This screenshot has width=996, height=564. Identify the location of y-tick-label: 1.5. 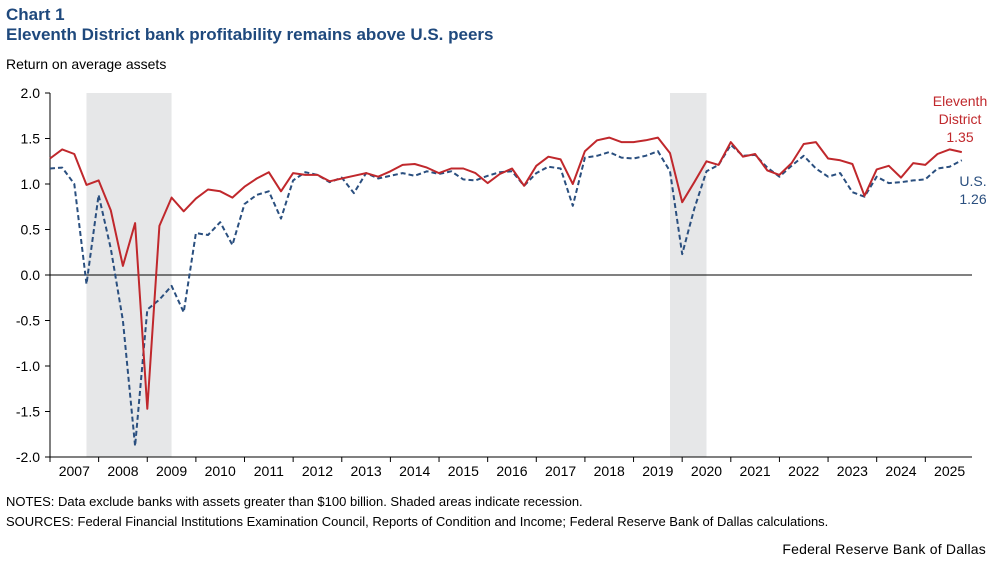
(31, 139).